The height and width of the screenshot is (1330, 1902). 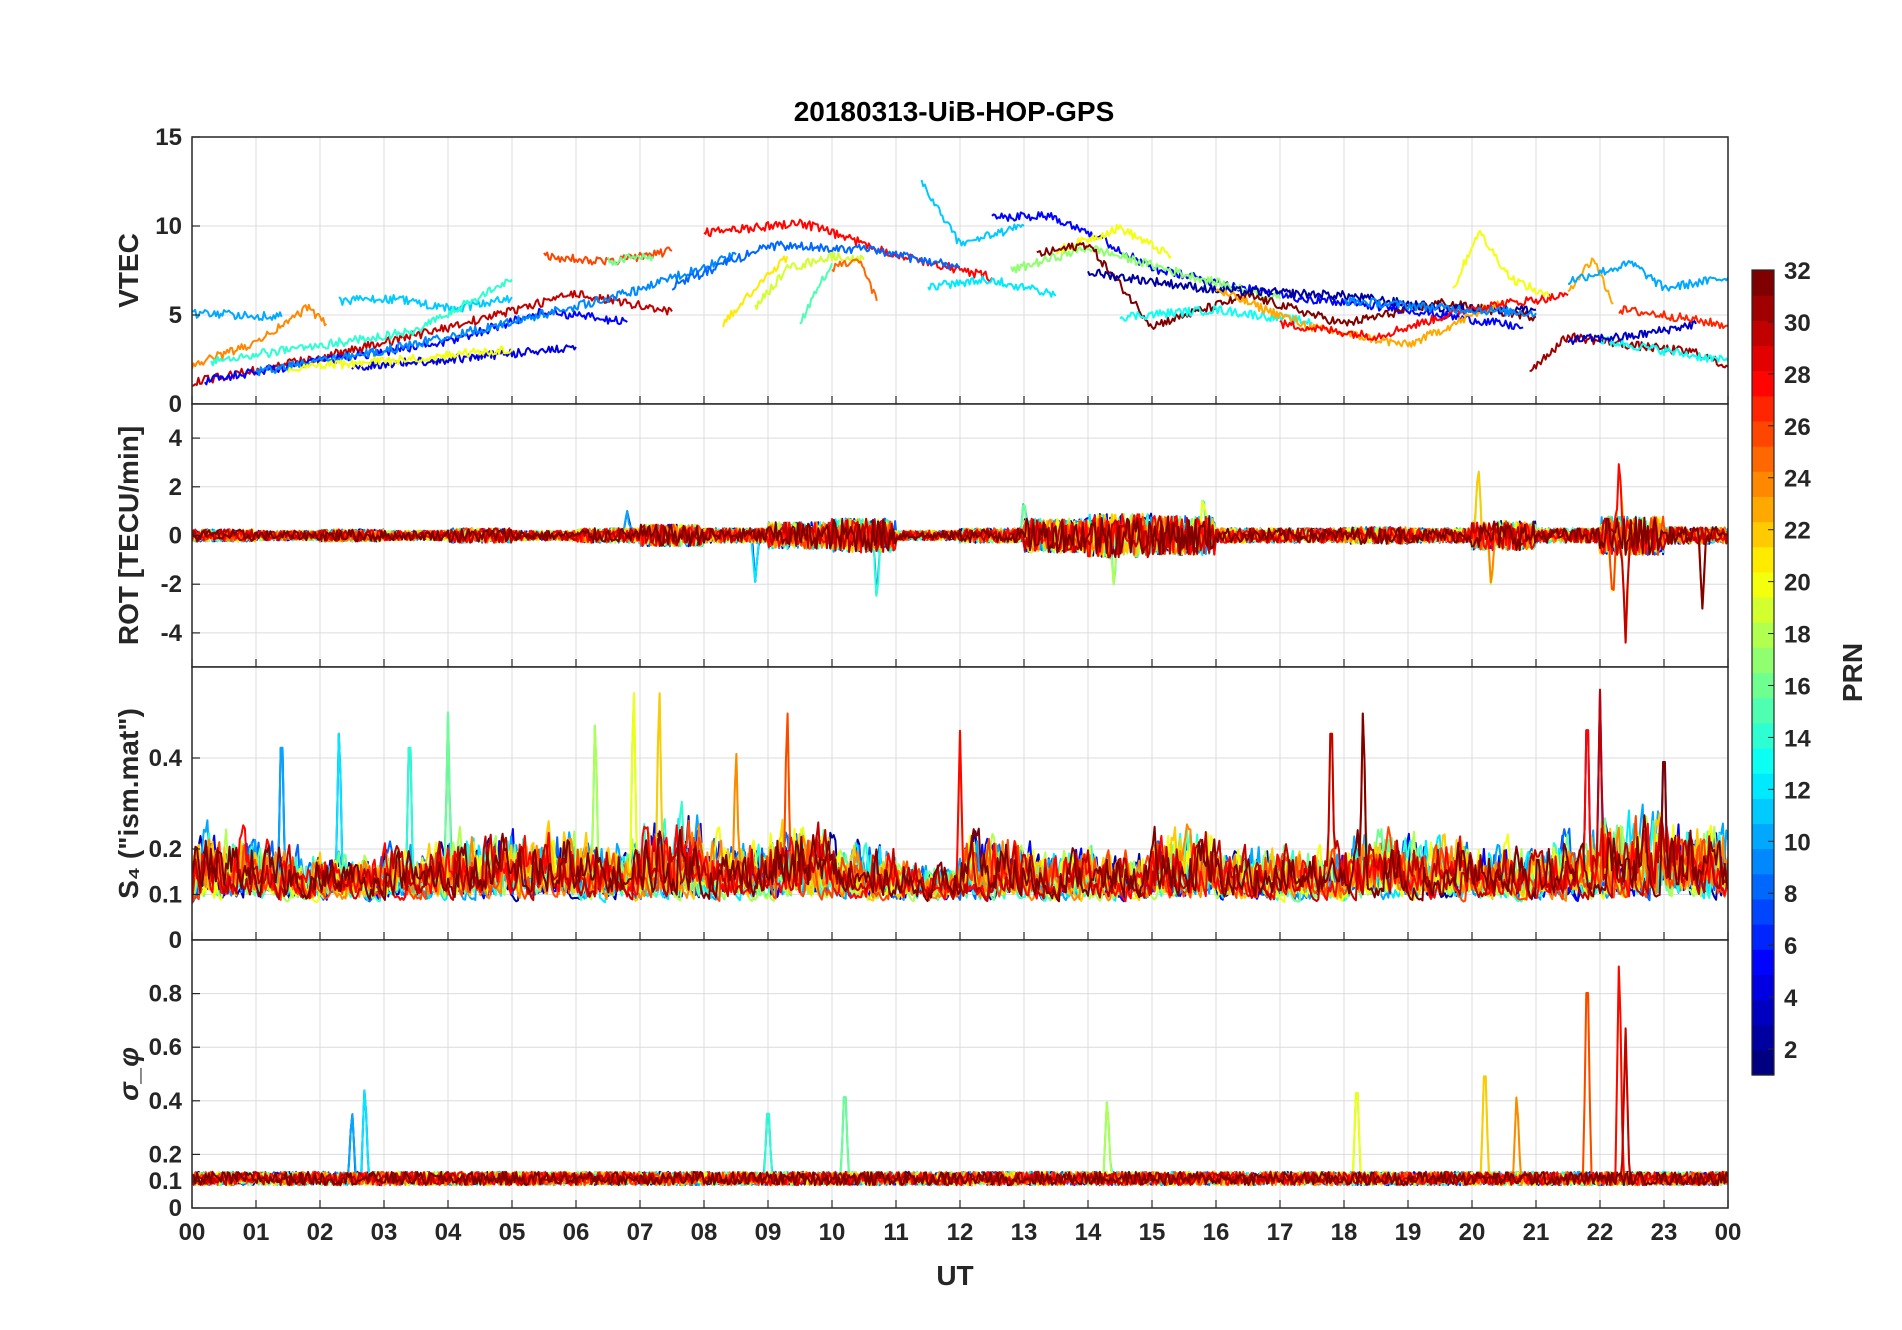 I want to click on x-tick-label: 08, so click(x=704, y=1232).